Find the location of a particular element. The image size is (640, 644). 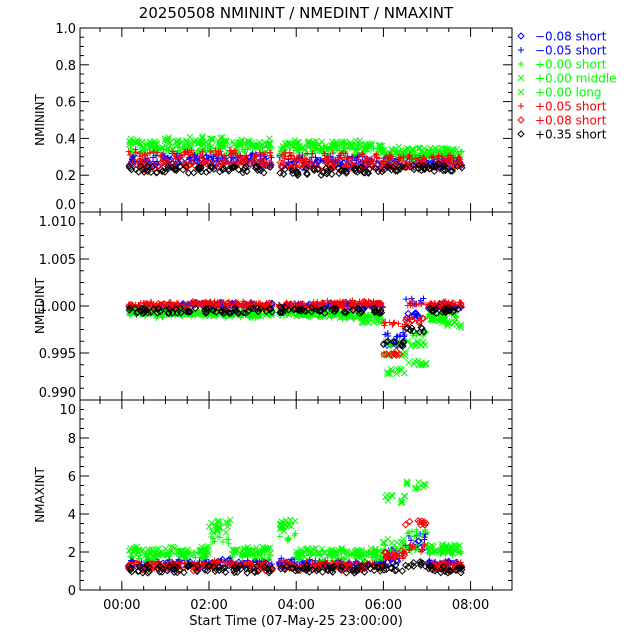

y-axis-label: NMEDINT is located at coordinates (40, 305).